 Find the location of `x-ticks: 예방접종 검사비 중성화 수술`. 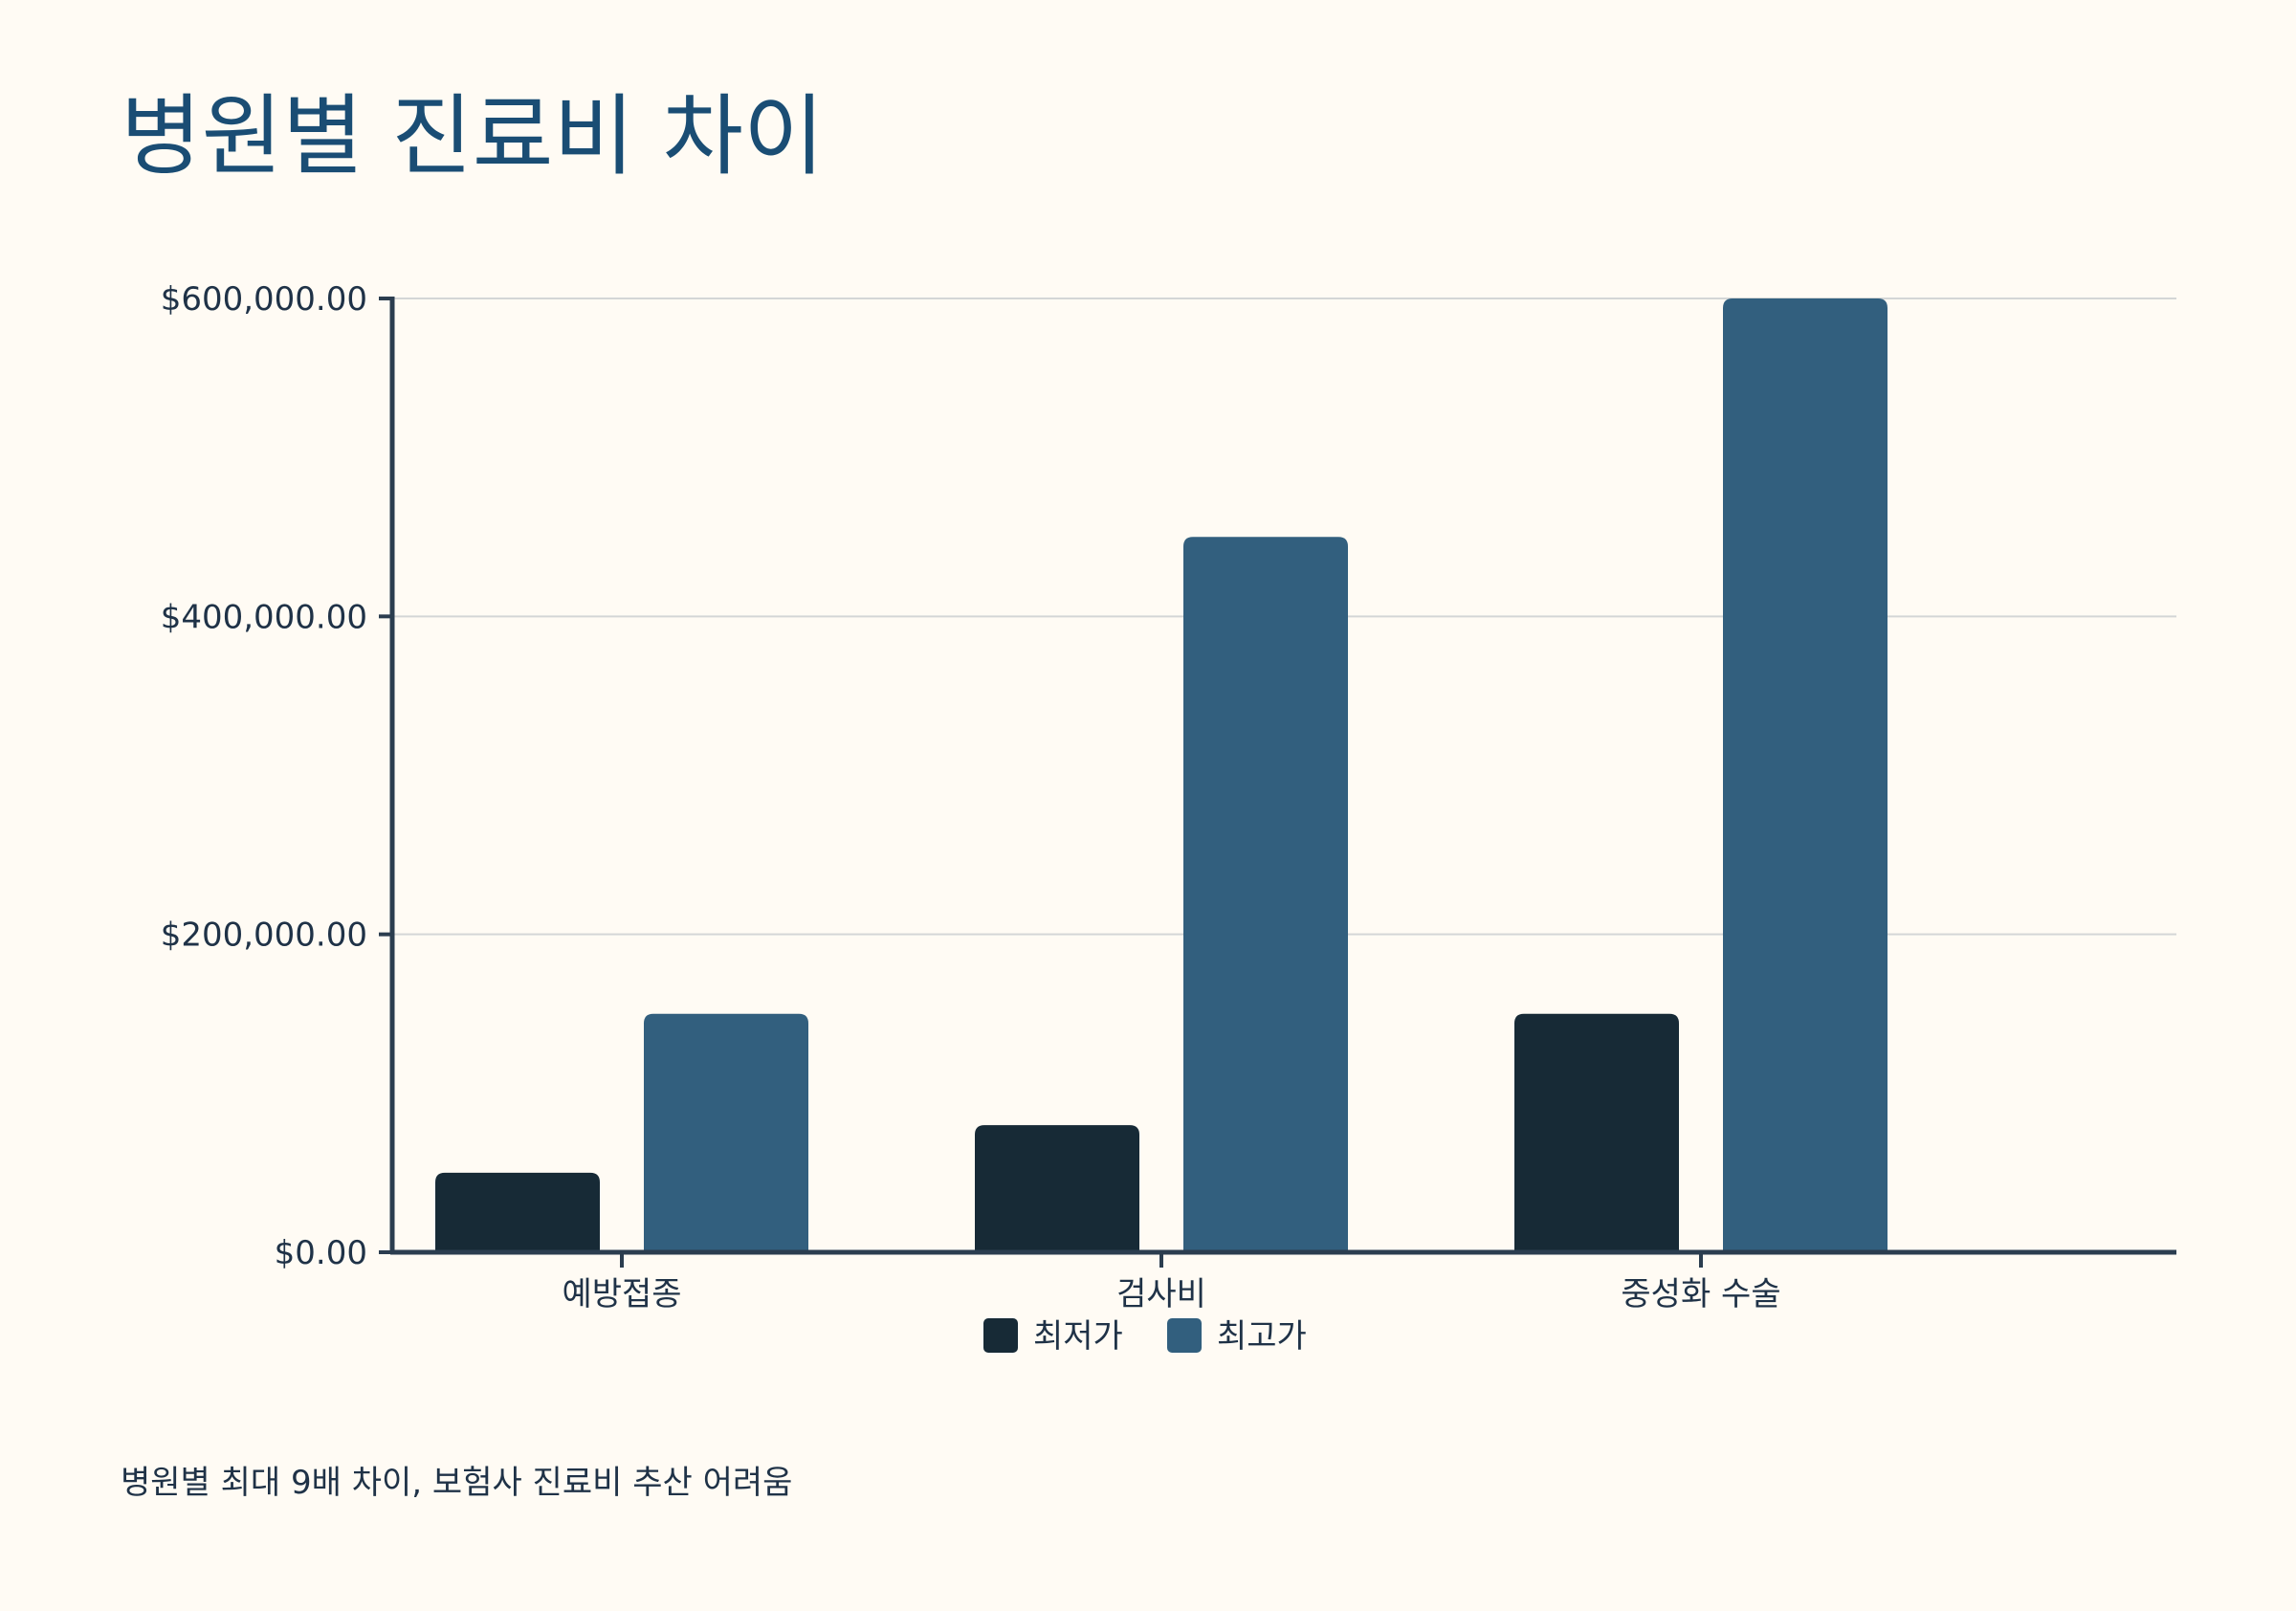

x-ticks: 예방접종 검사비 중성화 수술 is located at coordinates (1171, 1283).